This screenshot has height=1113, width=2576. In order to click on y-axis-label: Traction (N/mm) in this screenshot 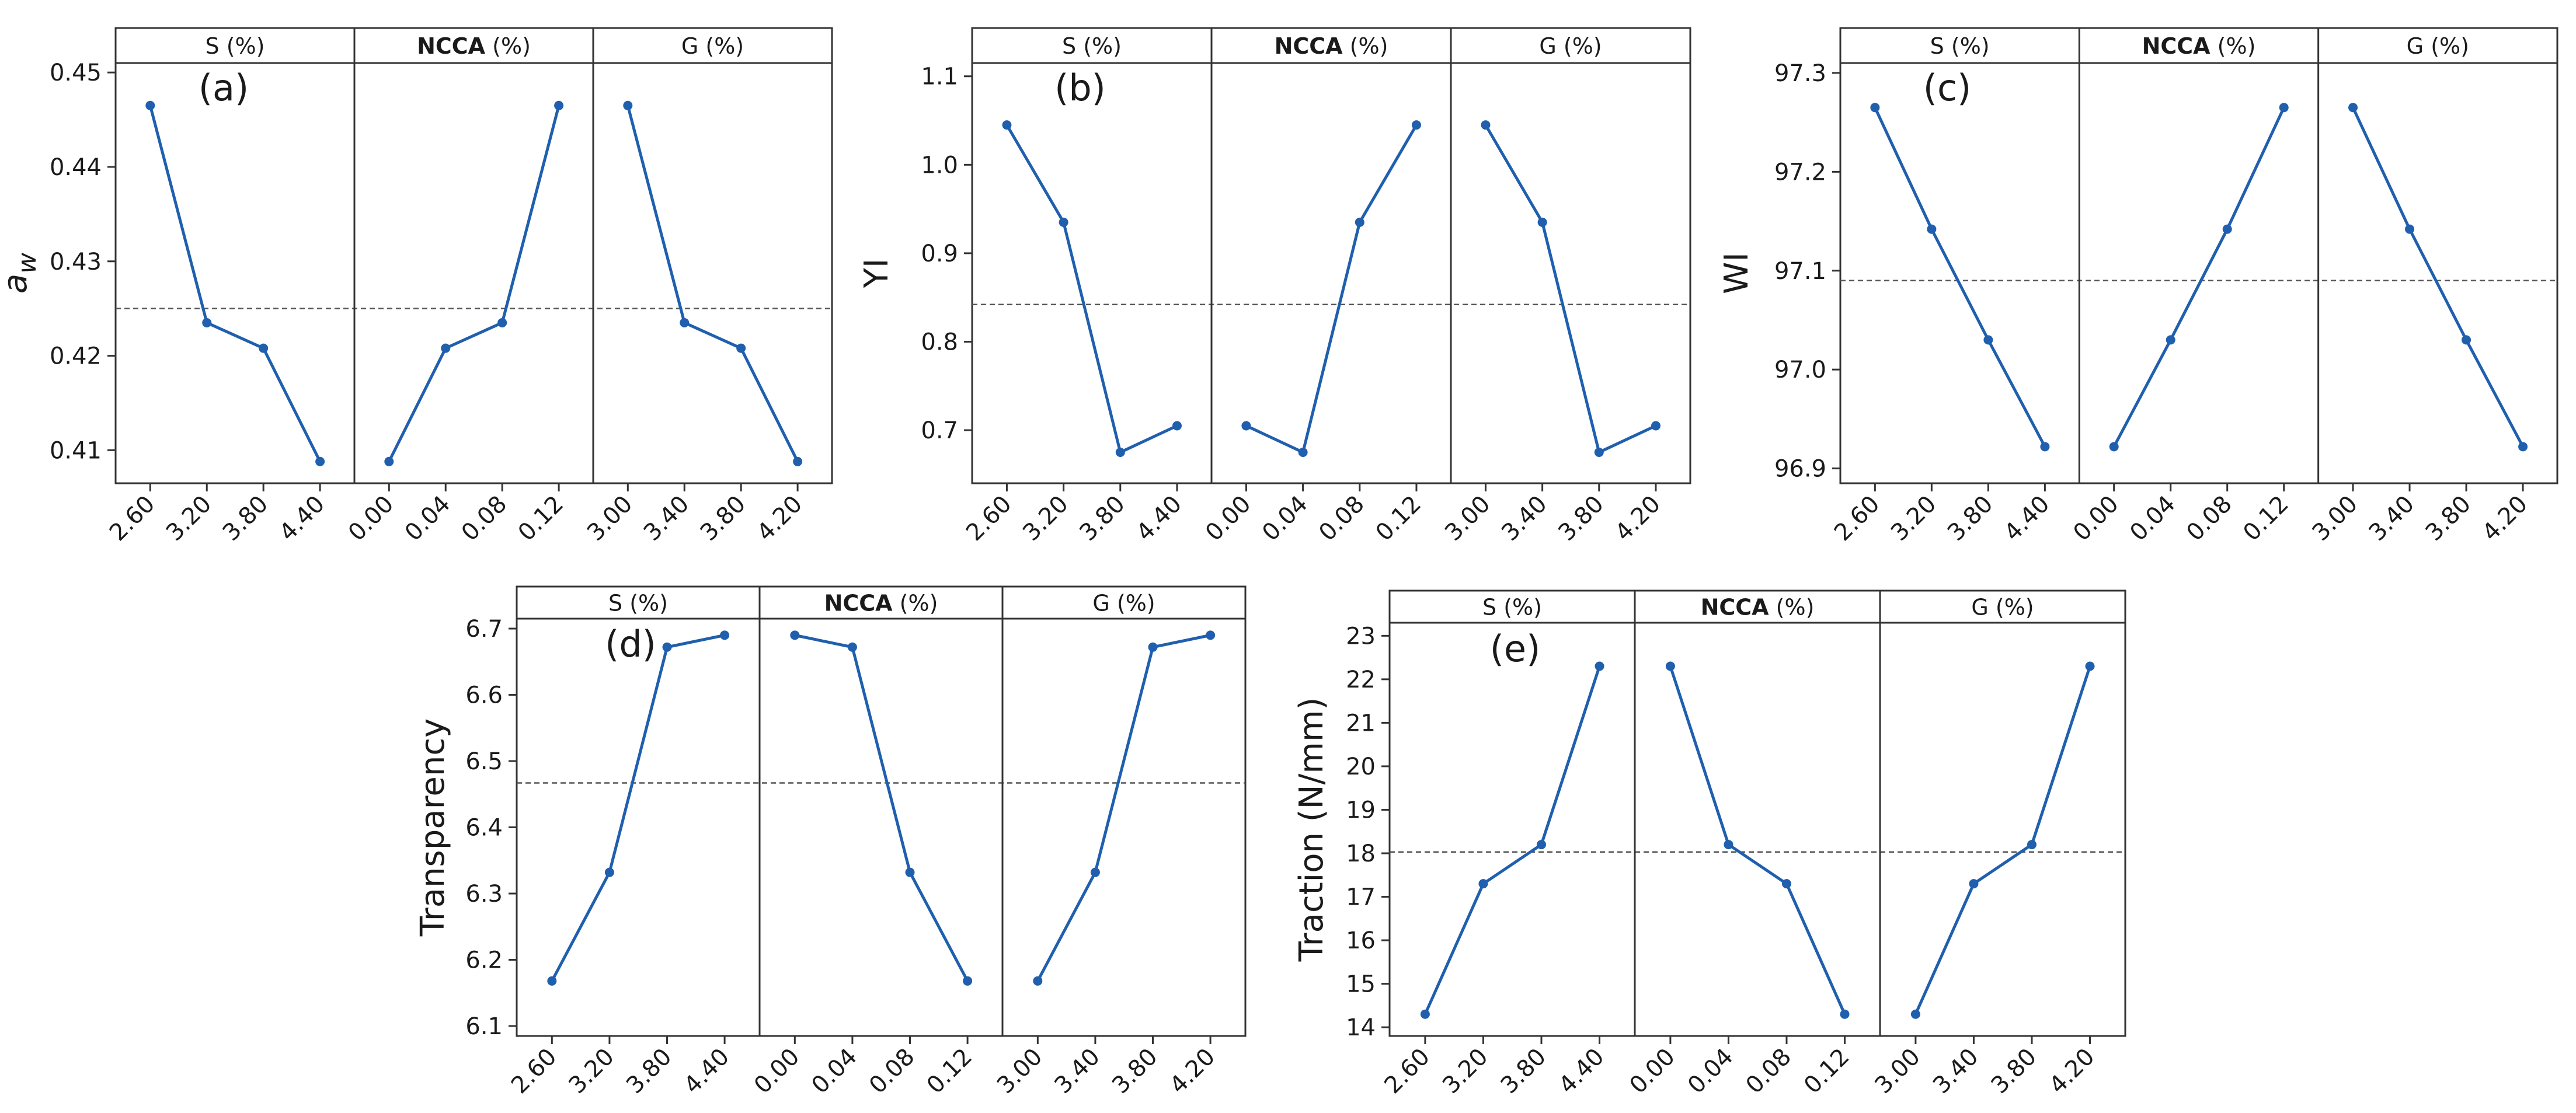, I will do `click(1312, 829)`.